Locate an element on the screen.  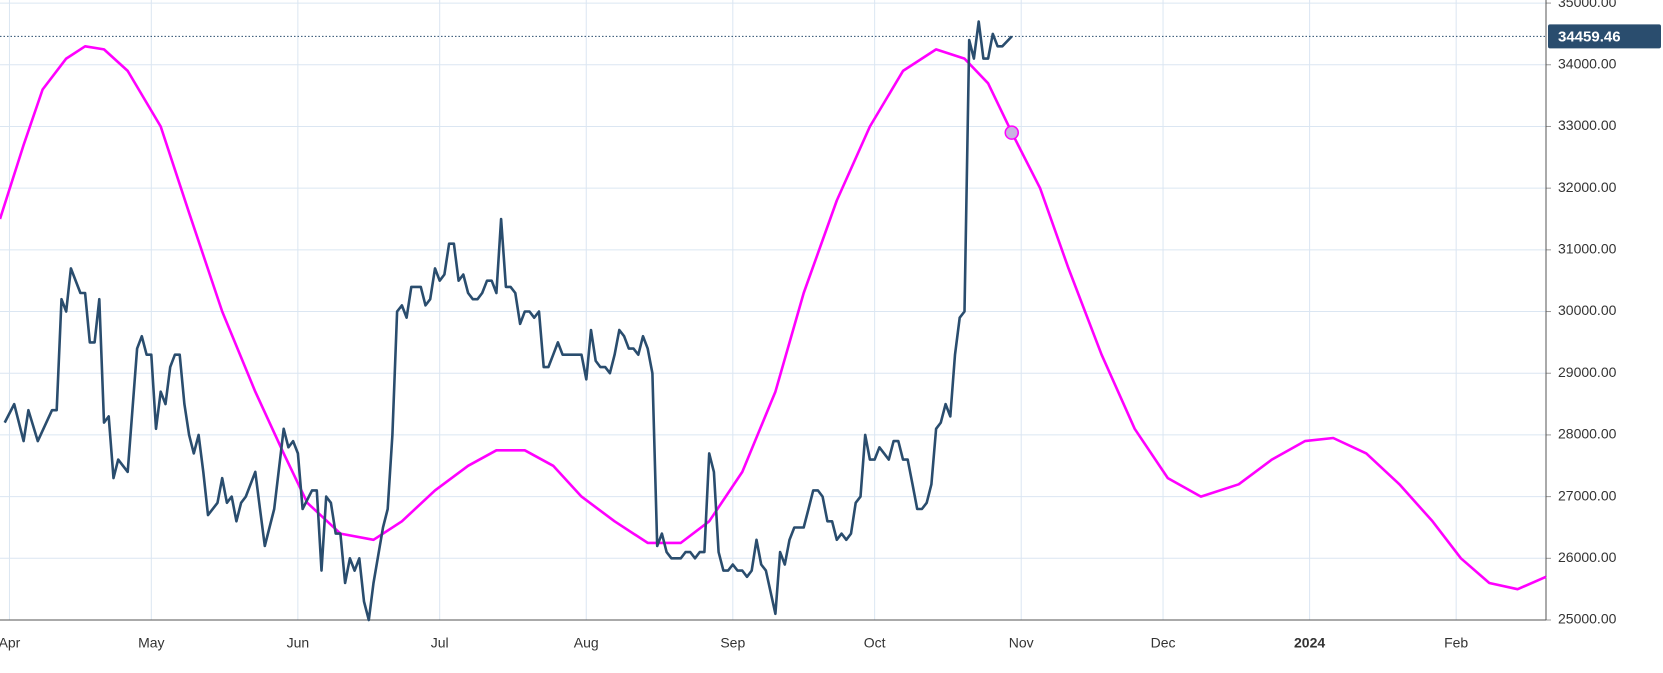
x-tick-label: May is located at coordinates (151, 643).